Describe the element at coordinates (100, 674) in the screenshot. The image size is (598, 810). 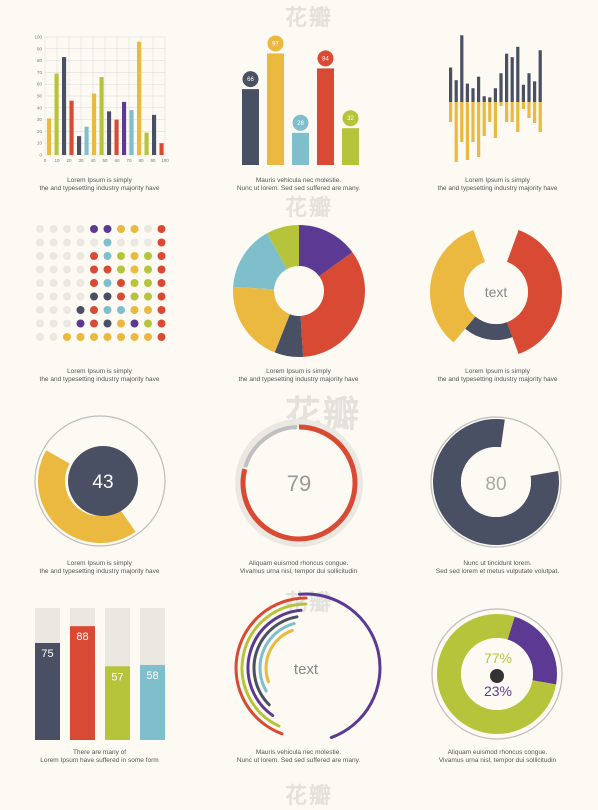
I see `fill-bars-svg: 75 88 57 58` at that location.